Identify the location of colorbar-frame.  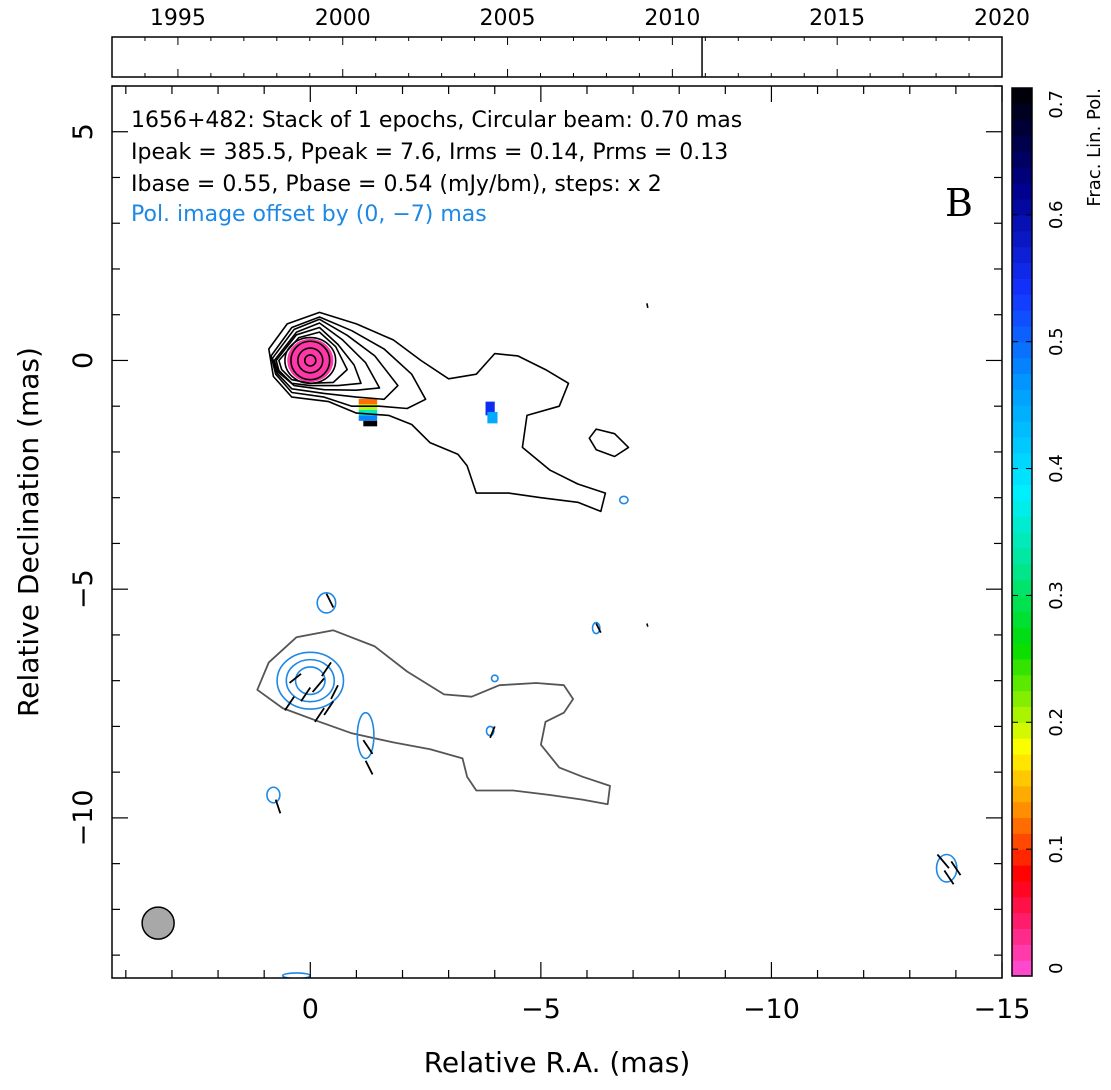
(1022, 532).